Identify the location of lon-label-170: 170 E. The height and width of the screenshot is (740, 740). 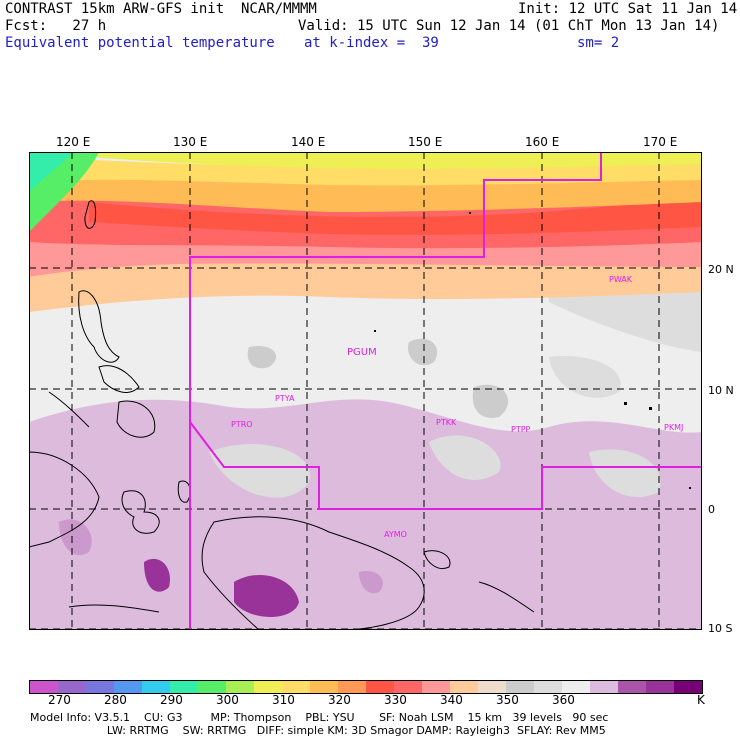
(660, 142).